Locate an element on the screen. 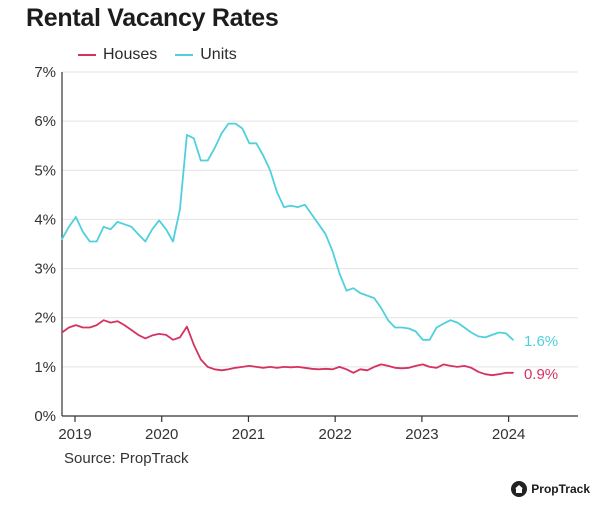 Image resolution: width=598 pixels, height=514 pixels. y-tick-label-5: 5% is located at coordinates (45, 170).